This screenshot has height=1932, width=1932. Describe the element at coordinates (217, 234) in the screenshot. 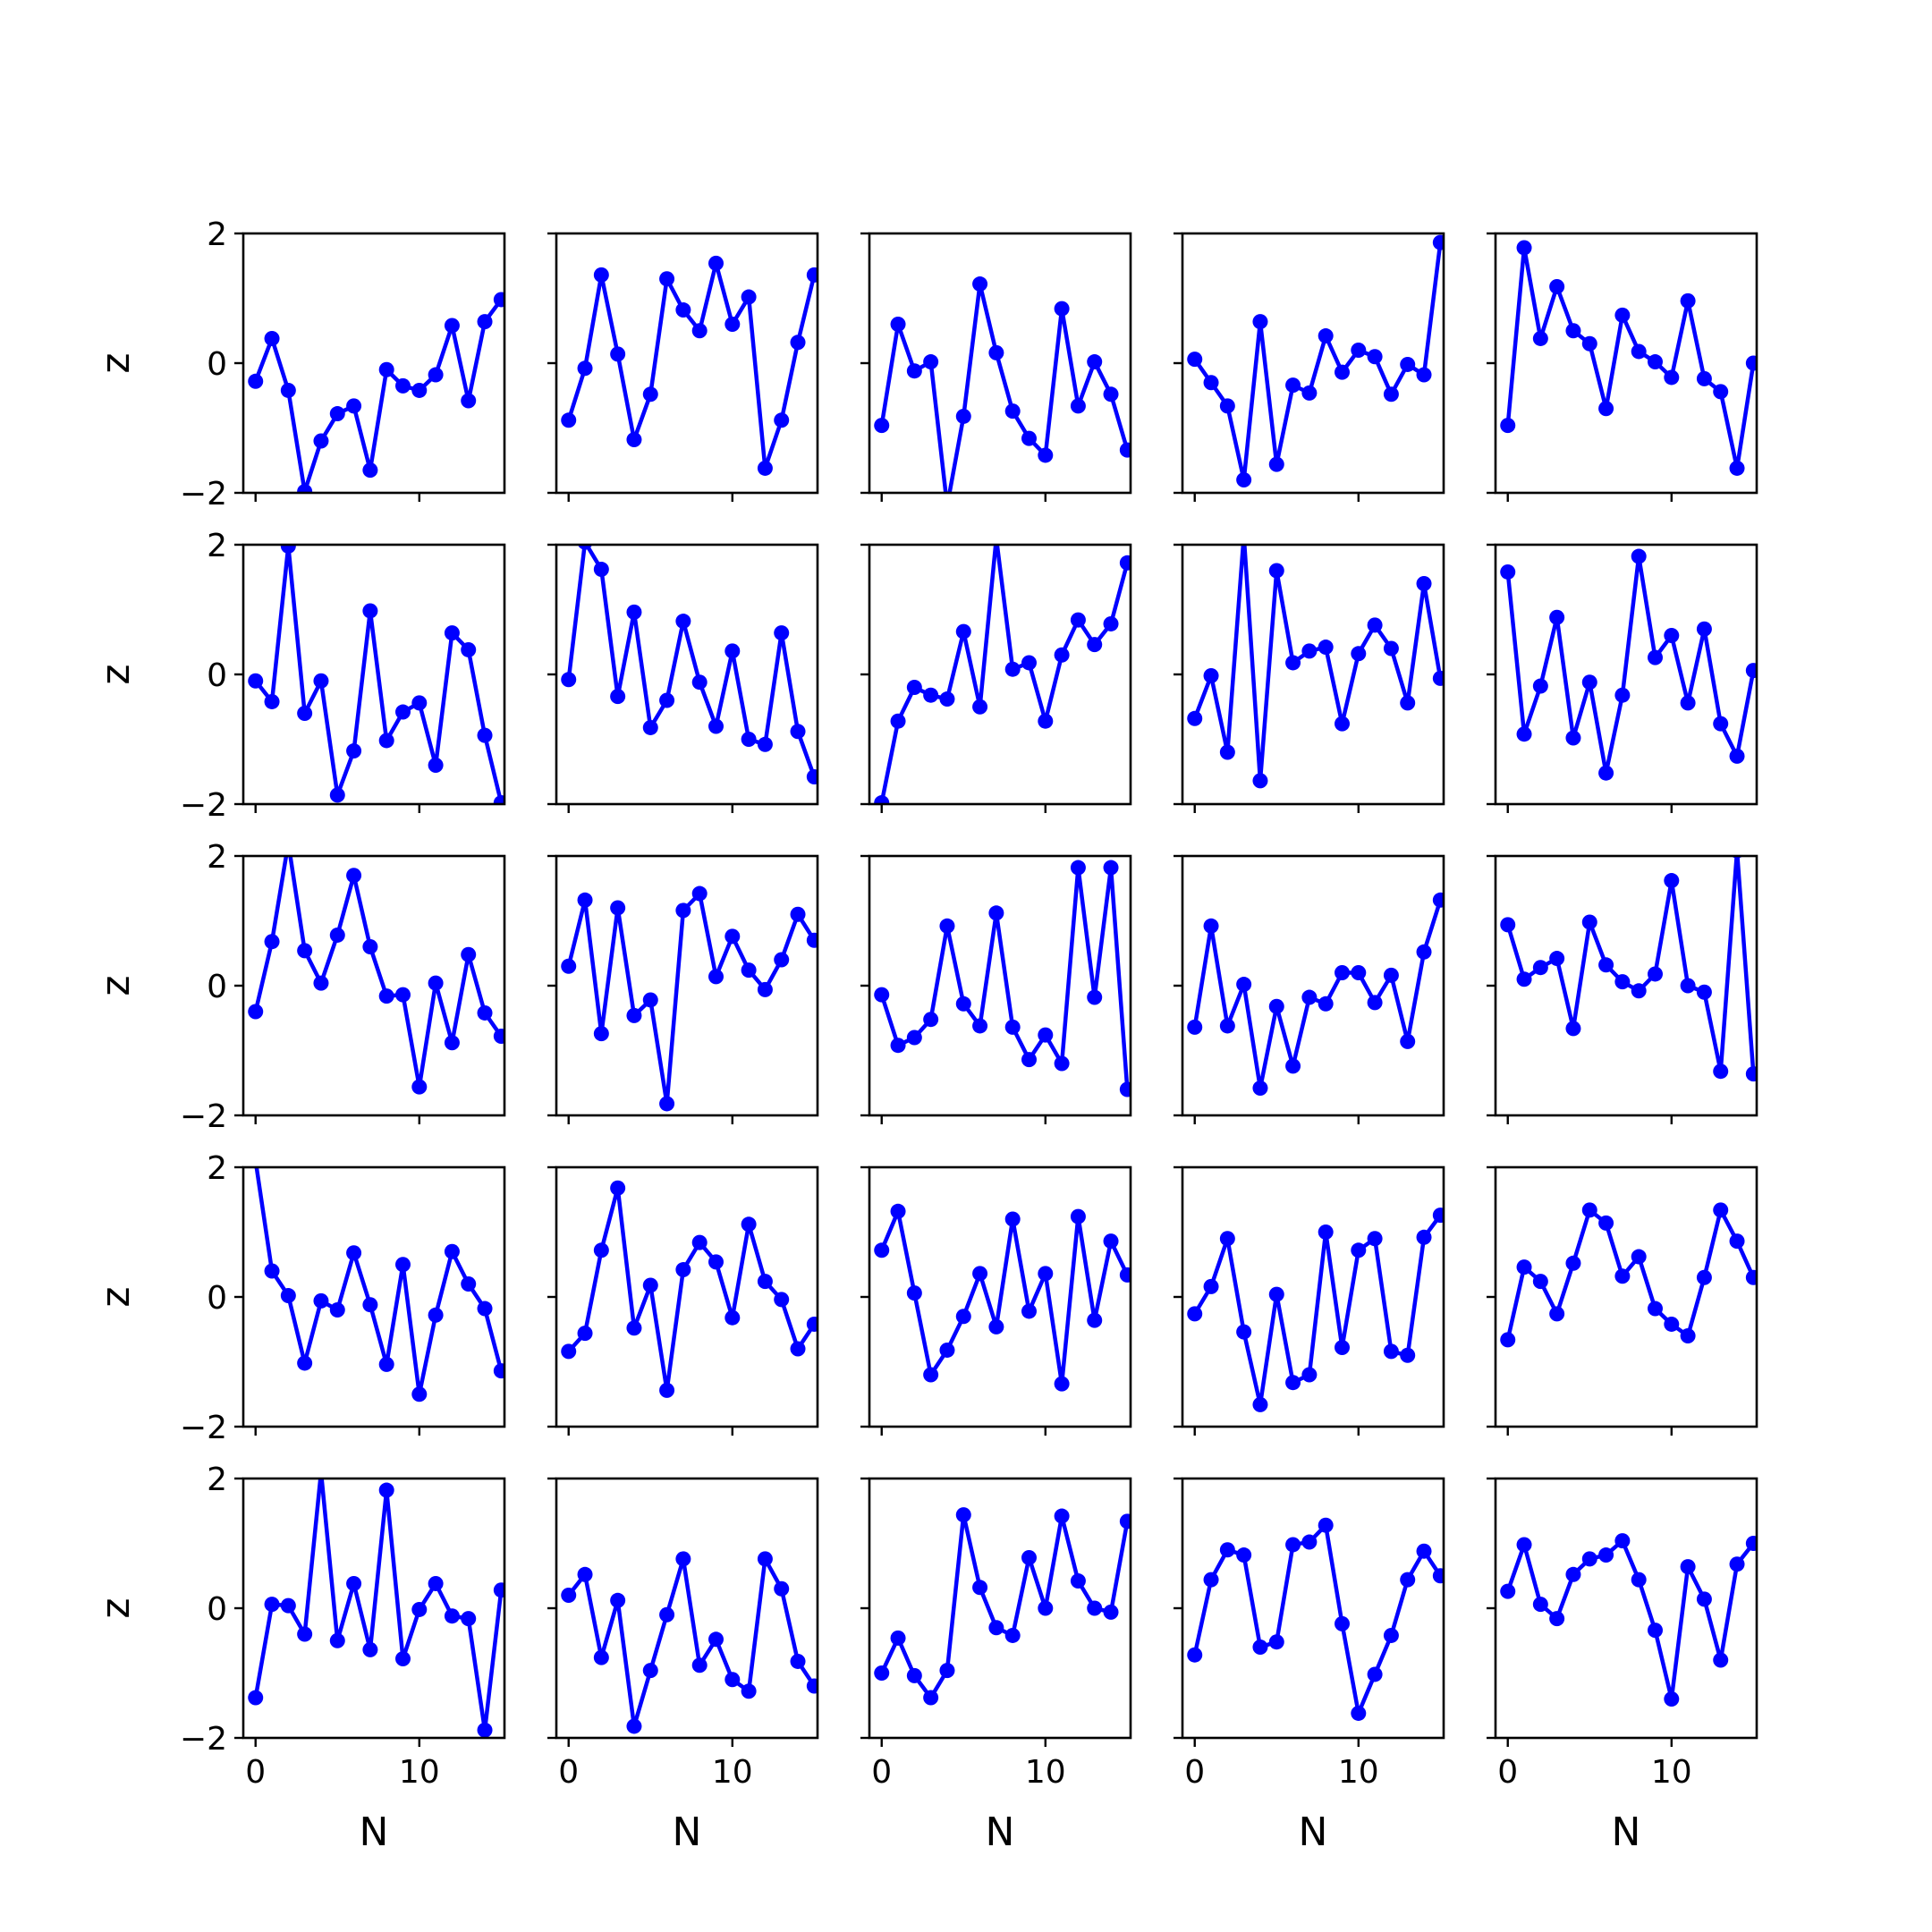

I see `y-tick-label: 2` at that location.